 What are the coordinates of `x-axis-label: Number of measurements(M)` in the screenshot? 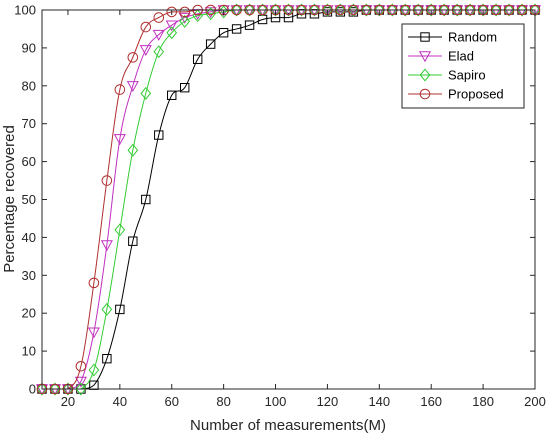 It's located at (288, 425).